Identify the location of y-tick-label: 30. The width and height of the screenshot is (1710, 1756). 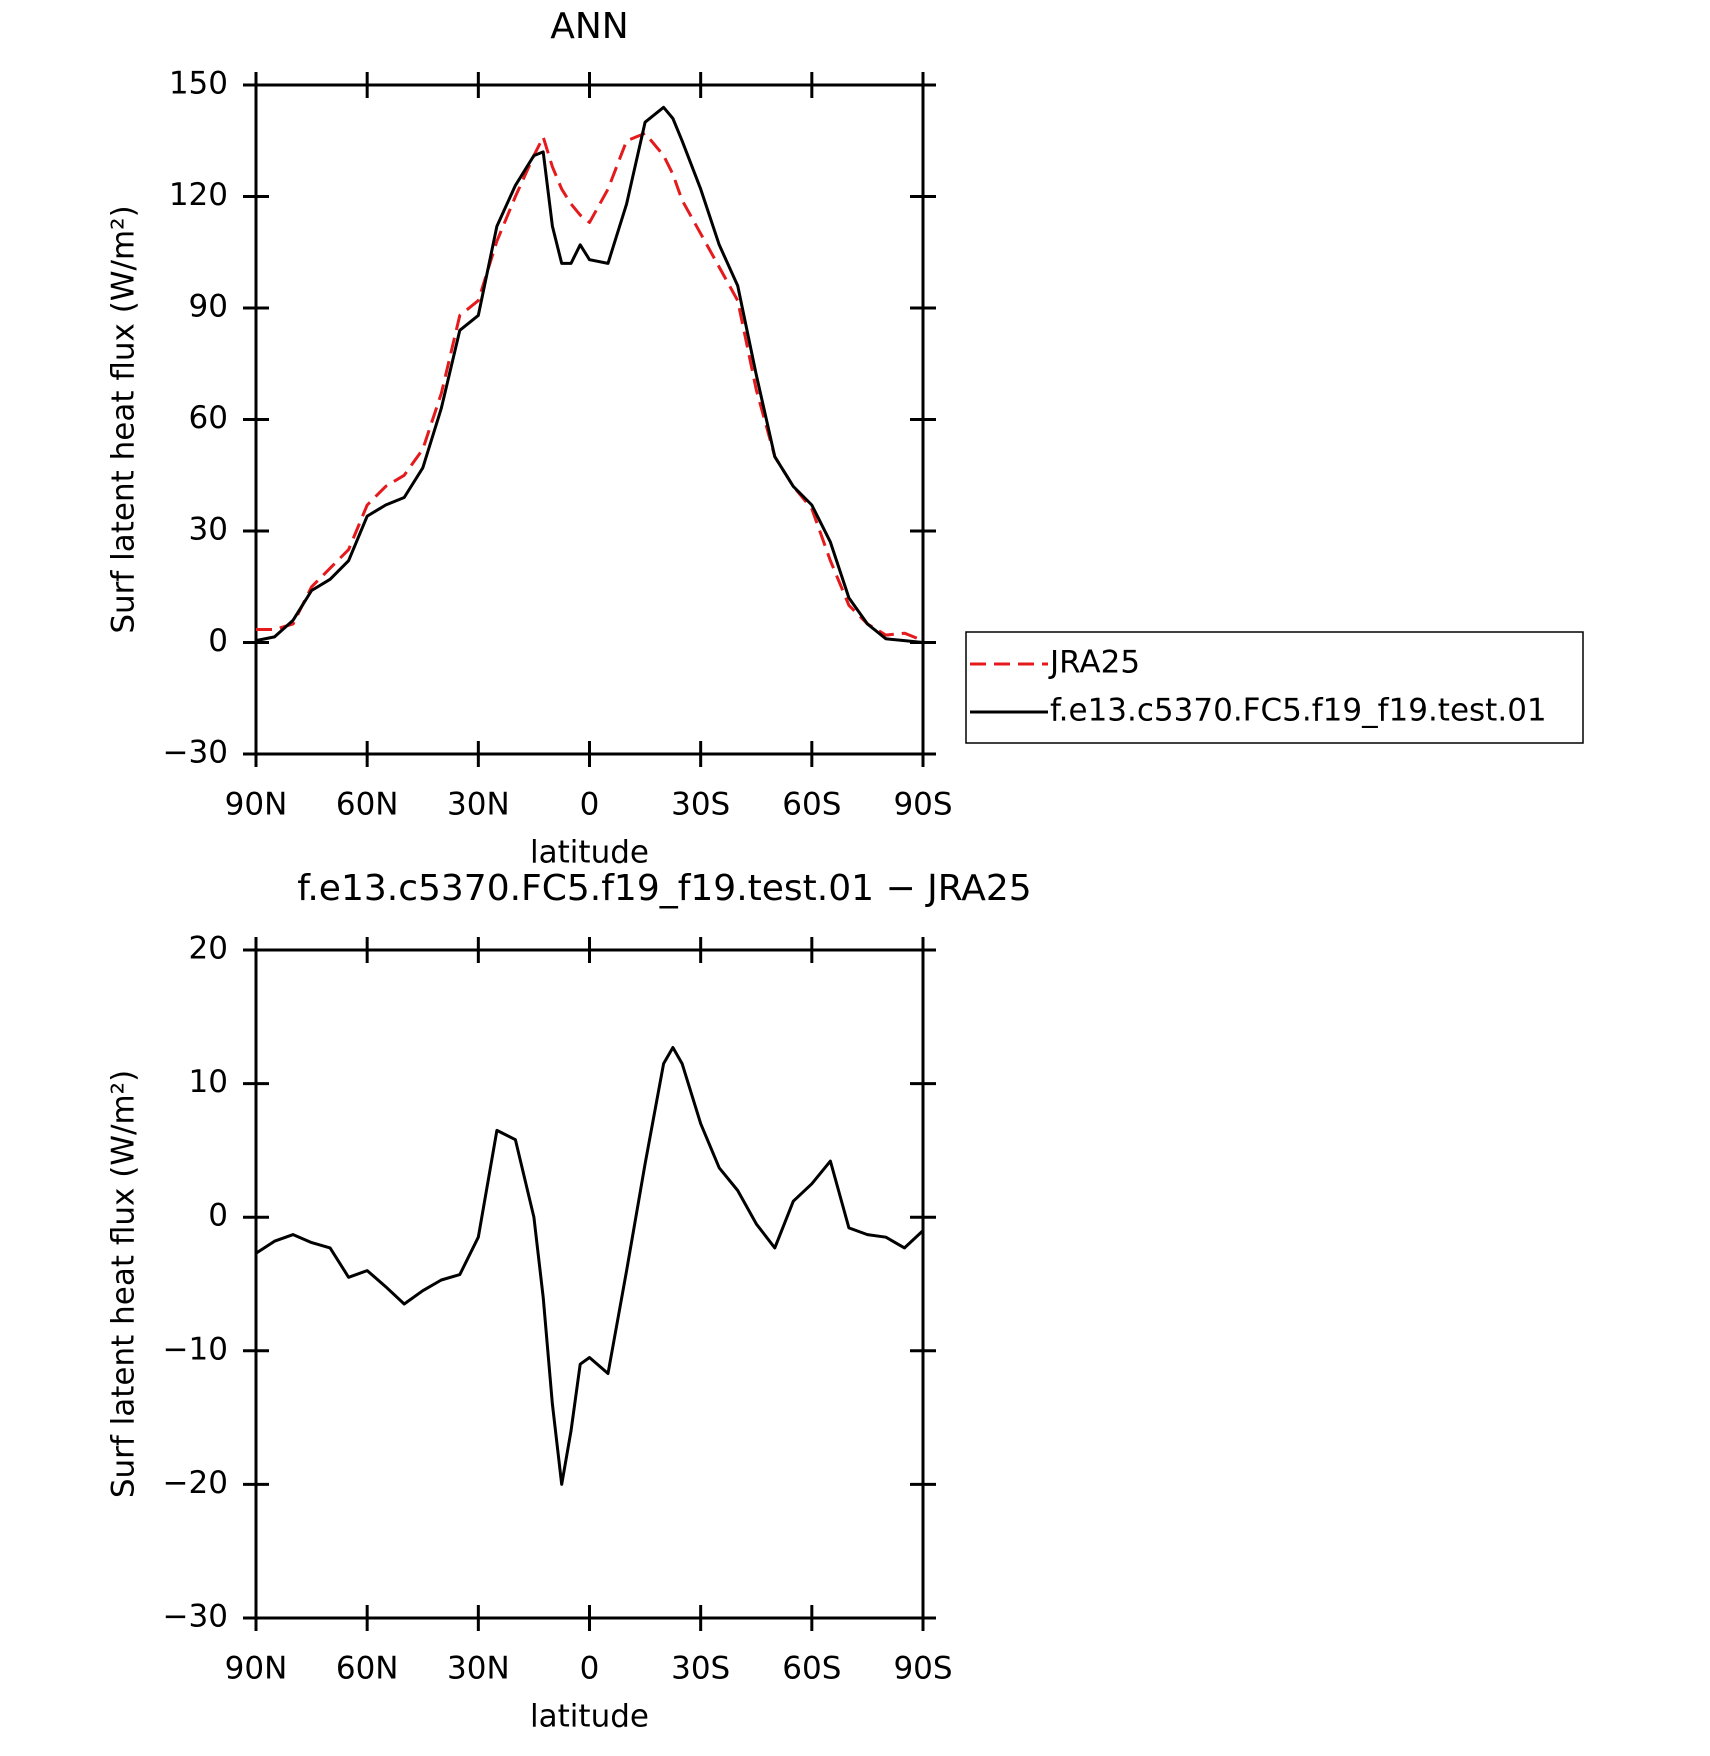
(208, 530).